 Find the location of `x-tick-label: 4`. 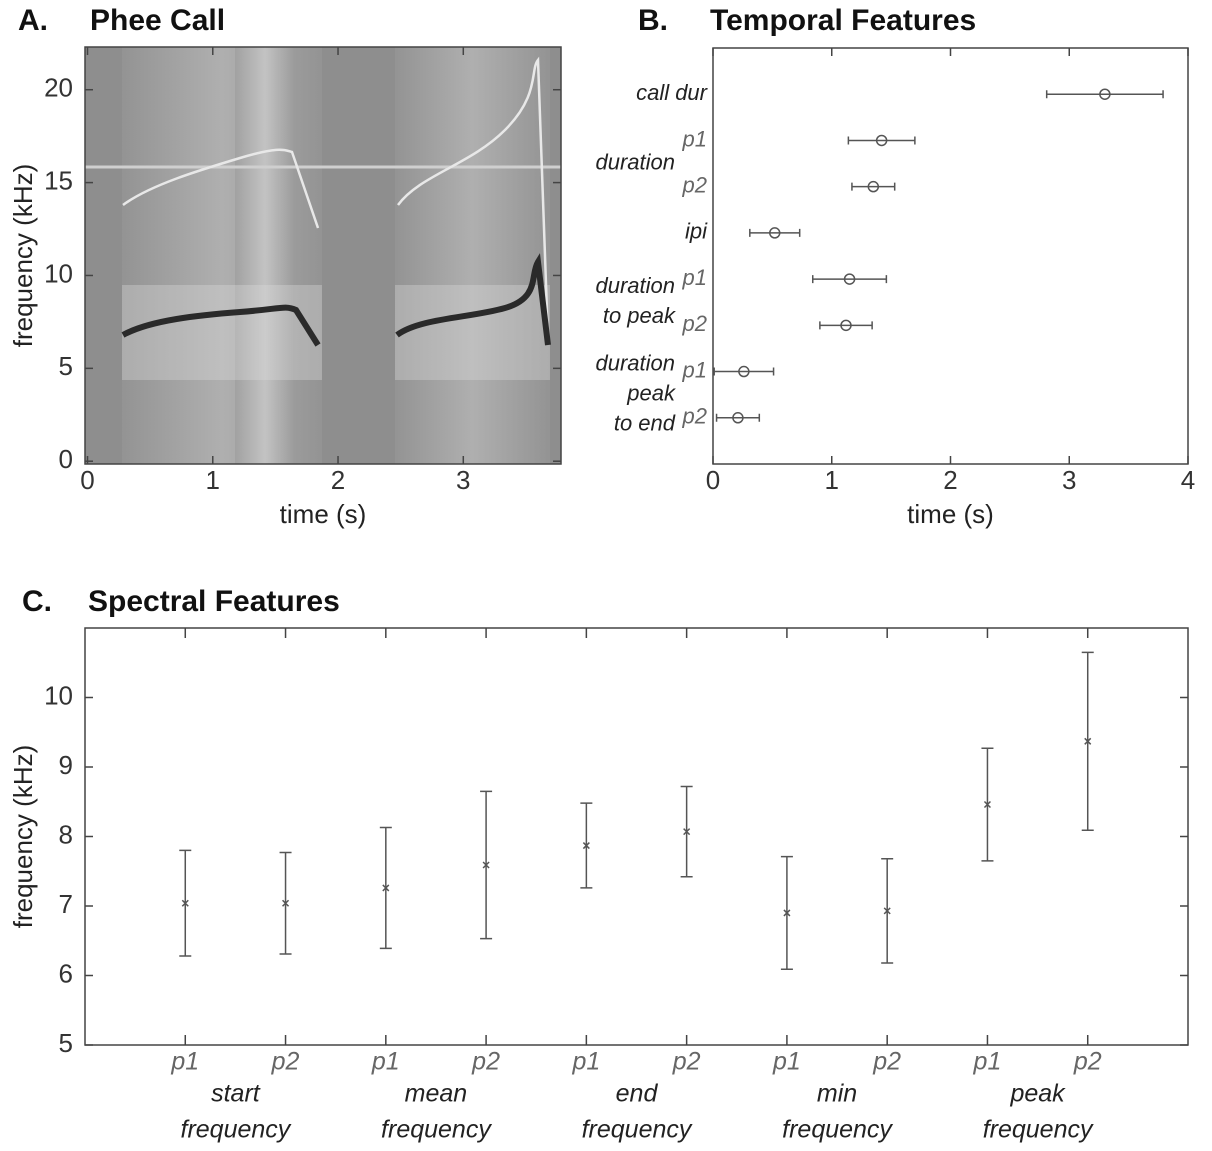

x-tick-label: 4 is located at coordinates (1188, 480).